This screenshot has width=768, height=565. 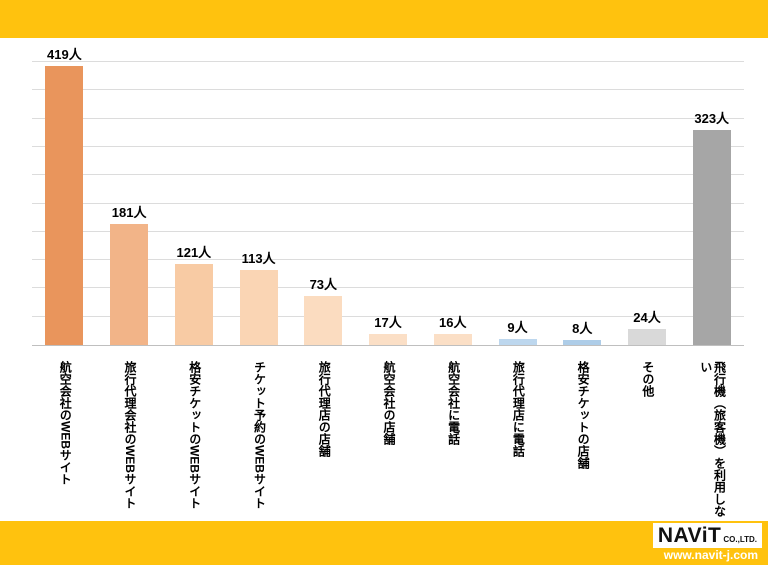 I want to click on bar-category-label: 航空会社のWEBサイト, so click(x=65, y=423).